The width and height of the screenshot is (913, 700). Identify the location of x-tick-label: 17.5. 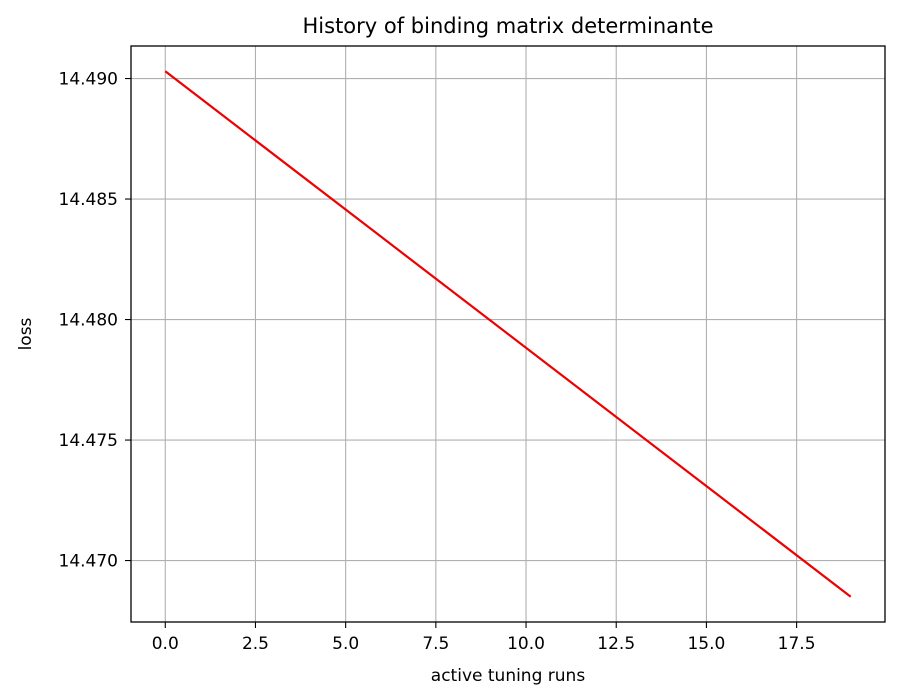
(797, 644).